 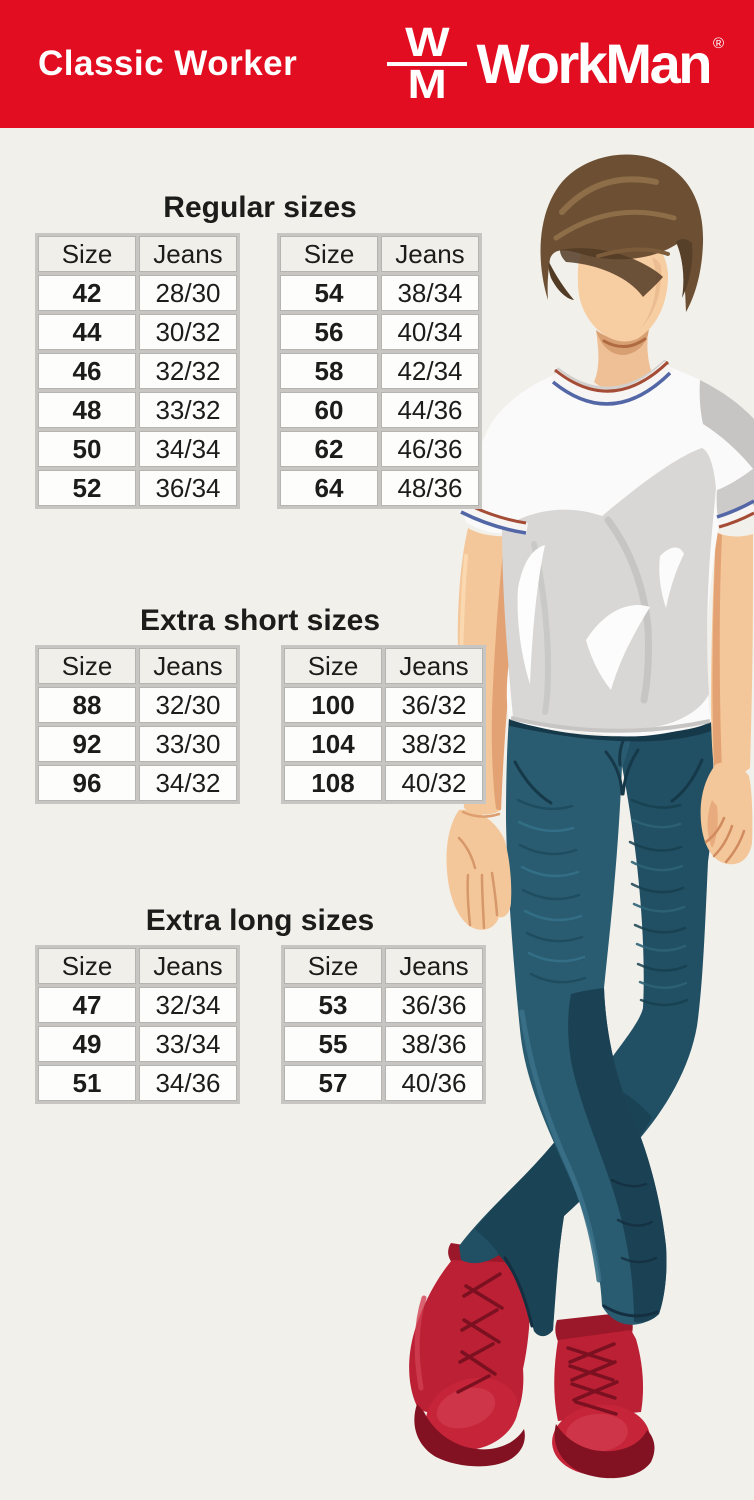 I want to click on collar-red-stripe, so click(x=612, y=376).